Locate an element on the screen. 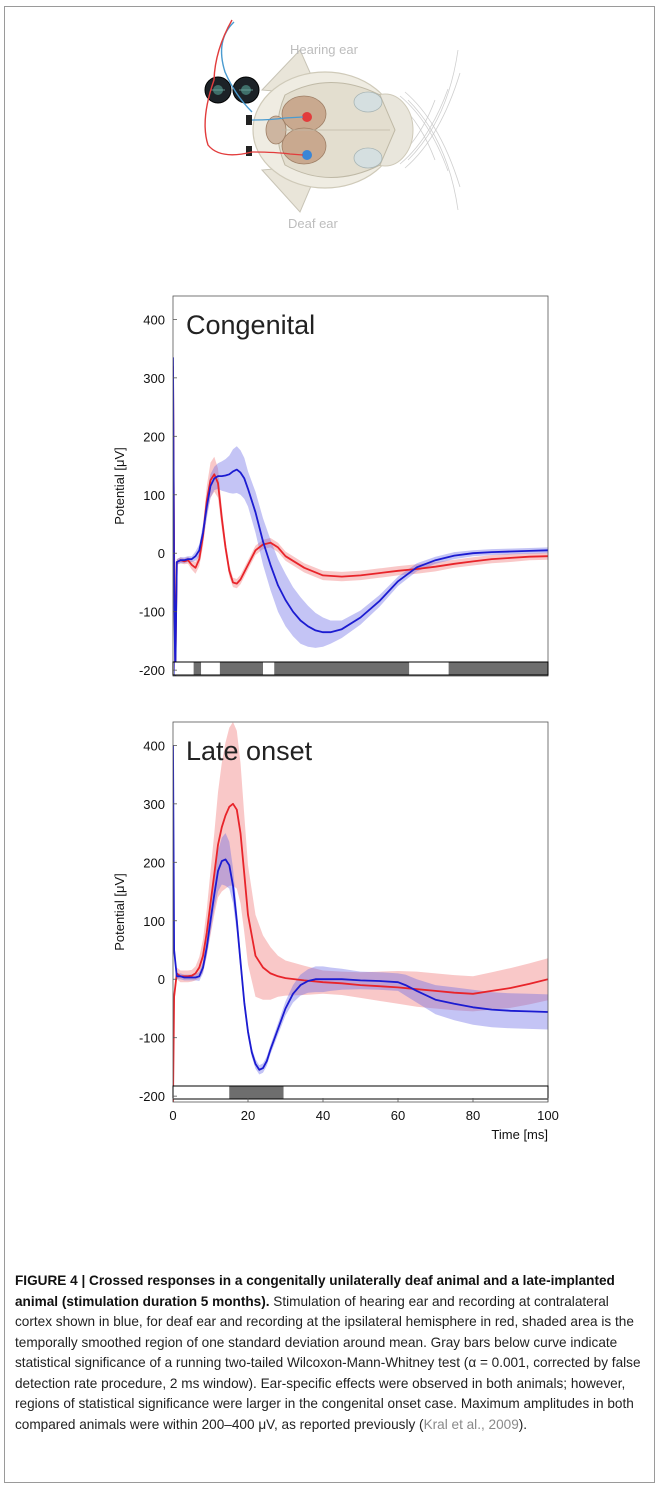 This screenshot has height=1487, width=659. x-tick-label: 80 is located at coordinates (473, 1115).